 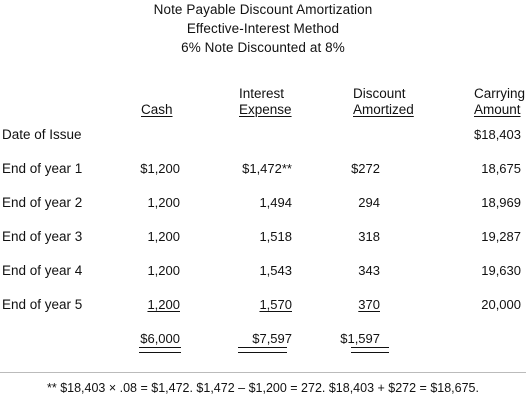 What do you see at coordinates (360, 338) in the screenshot?
I see `total-discount: $1,597` at bounding box center [360, 338].